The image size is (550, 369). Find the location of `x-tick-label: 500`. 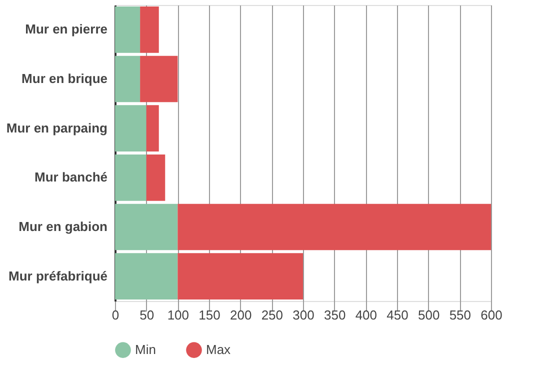

x-tick-label: 500 is located at coordinates (429, 315).